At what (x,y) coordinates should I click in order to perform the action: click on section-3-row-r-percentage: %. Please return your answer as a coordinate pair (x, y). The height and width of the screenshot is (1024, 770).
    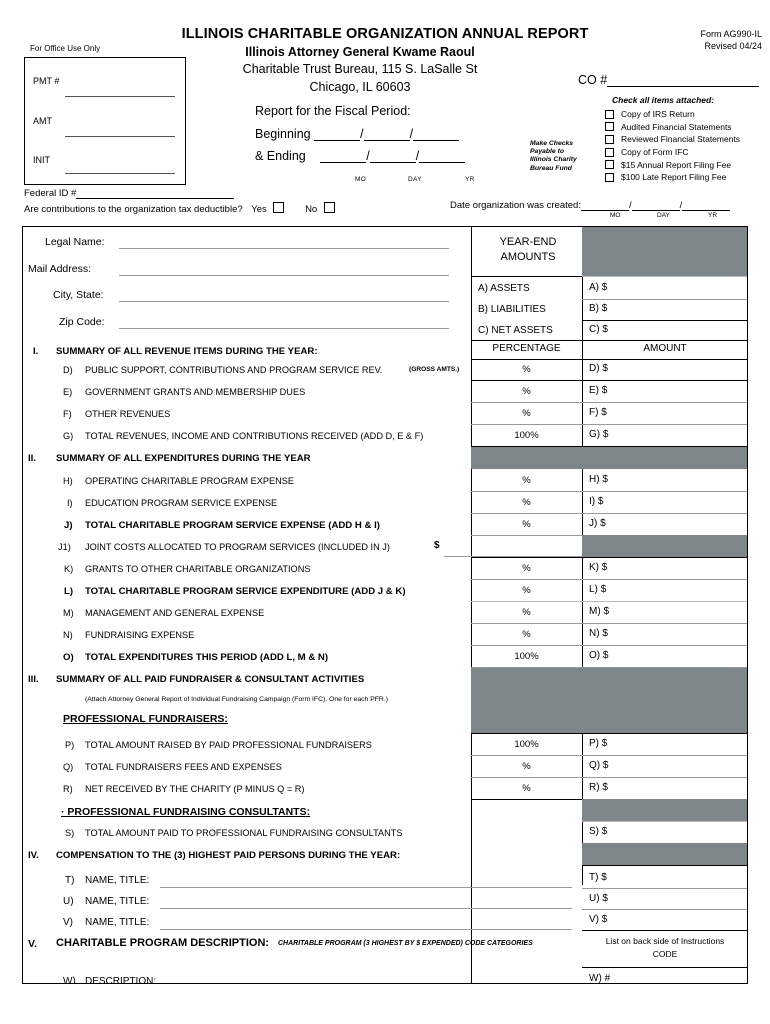
    Looking at the image, I should click on (526, 788).